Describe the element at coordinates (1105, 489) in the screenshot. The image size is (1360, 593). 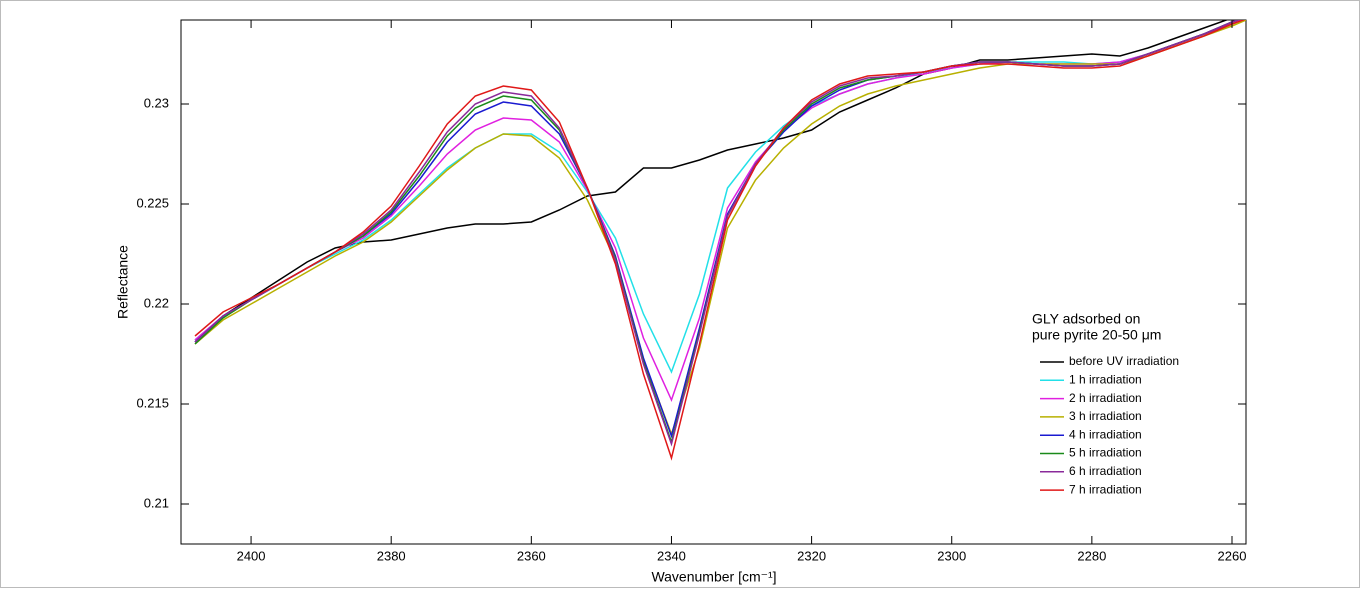
I see `legend-label: 7 h irradiation` at that location.